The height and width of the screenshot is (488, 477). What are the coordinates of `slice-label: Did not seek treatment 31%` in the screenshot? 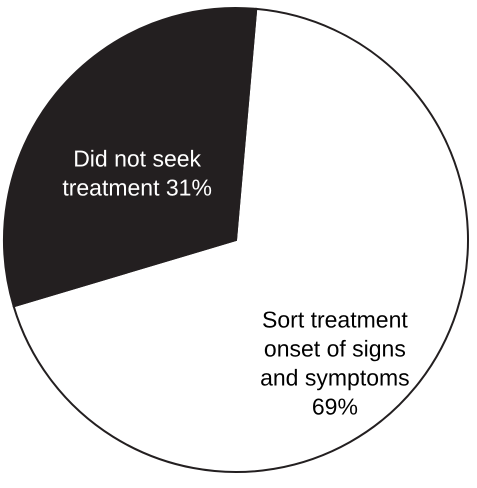 It's located at (137, 172).